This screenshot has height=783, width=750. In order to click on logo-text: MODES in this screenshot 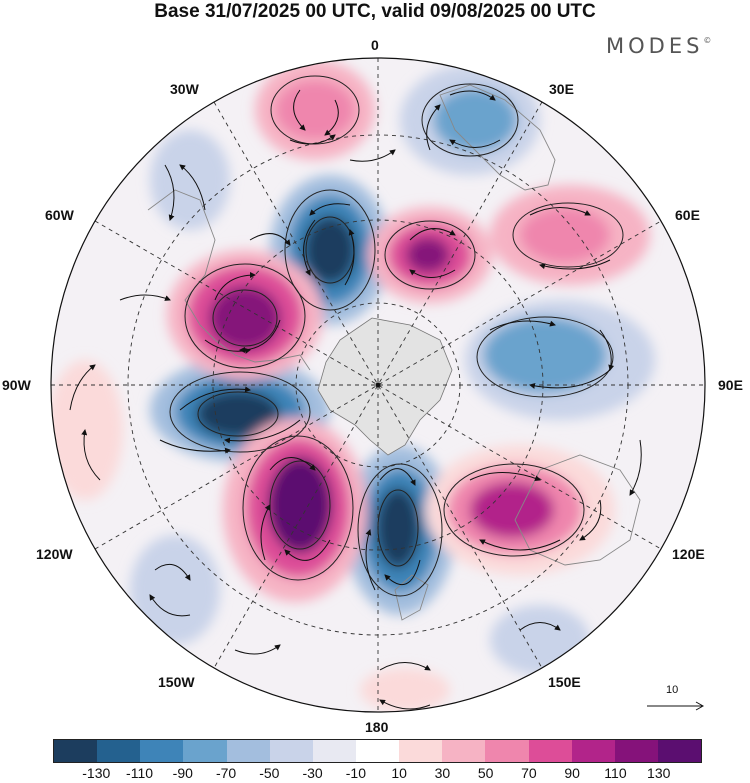, I will do `click(655, 46)`.